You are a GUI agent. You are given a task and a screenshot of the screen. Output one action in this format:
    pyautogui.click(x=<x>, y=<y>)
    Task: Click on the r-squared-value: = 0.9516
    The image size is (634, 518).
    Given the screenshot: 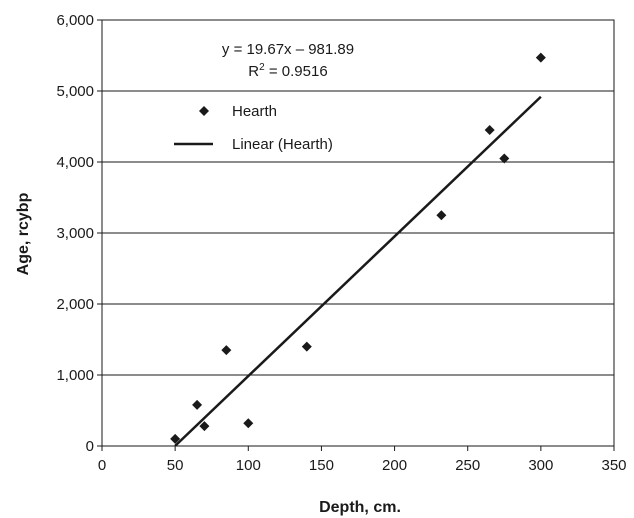 What is the action you would take?
    pyautogui.click(x=296, y=71)
    